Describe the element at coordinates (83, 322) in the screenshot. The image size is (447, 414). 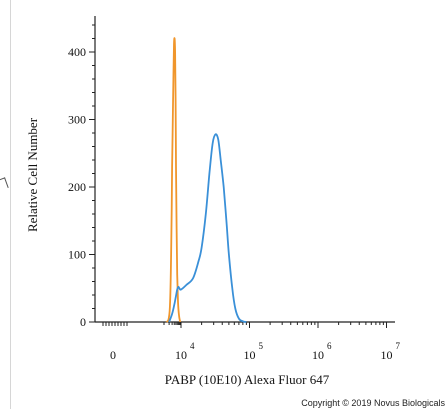
I see `y-tick-label: 0` at that location.